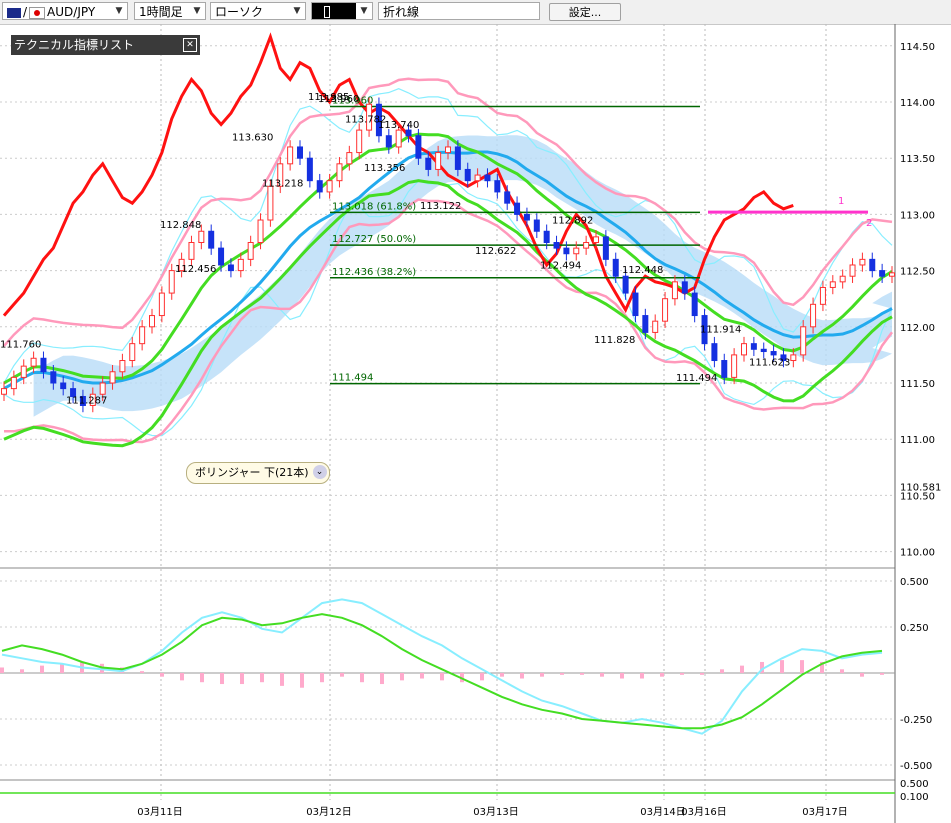  I want to click on close-icon: ✕, so click(190, 45).